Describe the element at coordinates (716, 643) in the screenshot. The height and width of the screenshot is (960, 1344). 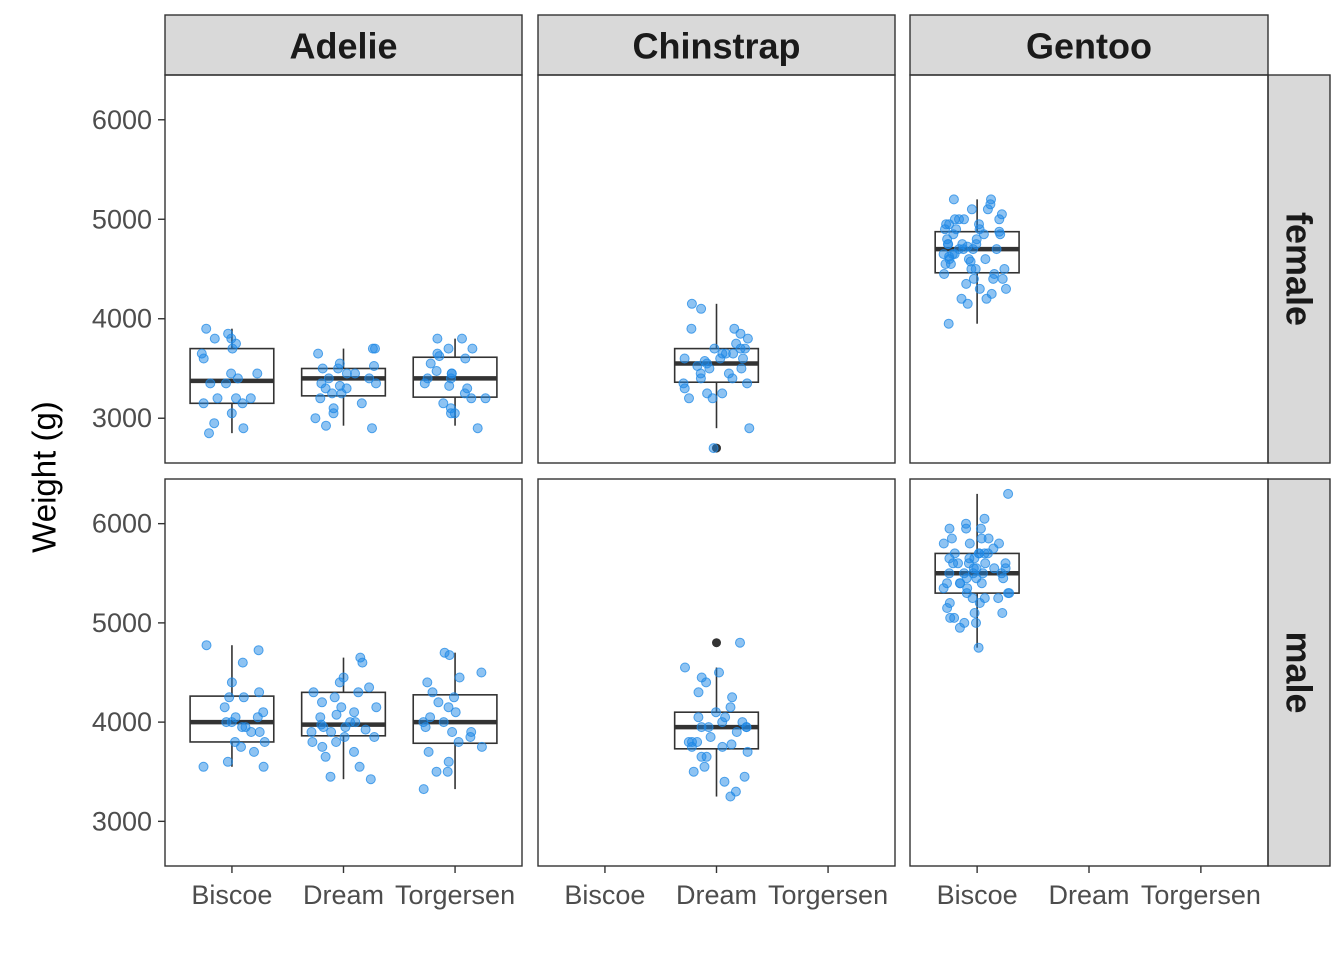
I see `outlier-point` at that location.